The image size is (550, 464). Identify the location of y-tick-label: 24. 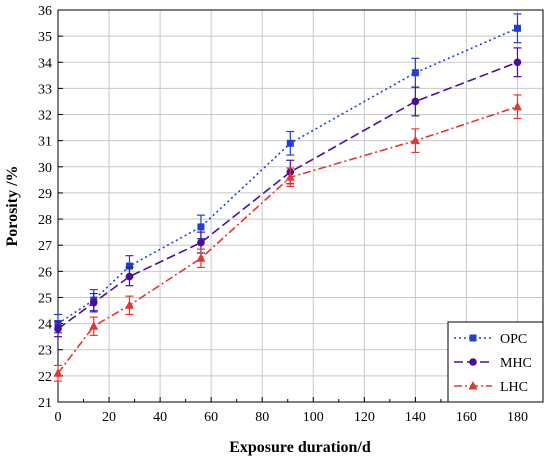
(45, 325).